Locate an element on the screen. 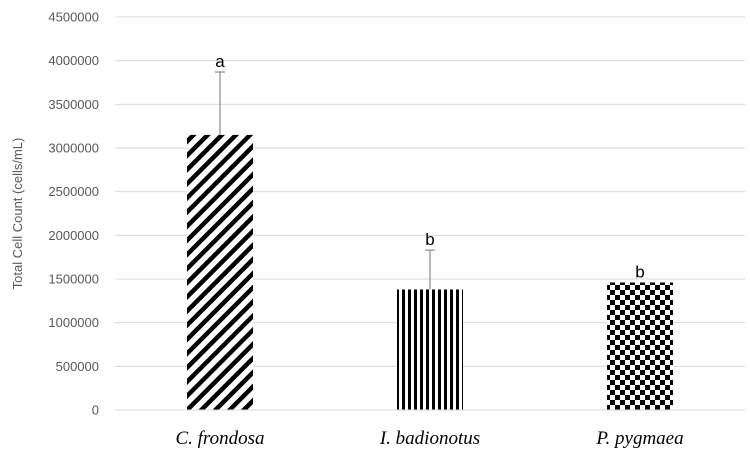 This screenshot has width=750, height=451. y-tick-label: 1500000 is located at coordinates (73, 279).